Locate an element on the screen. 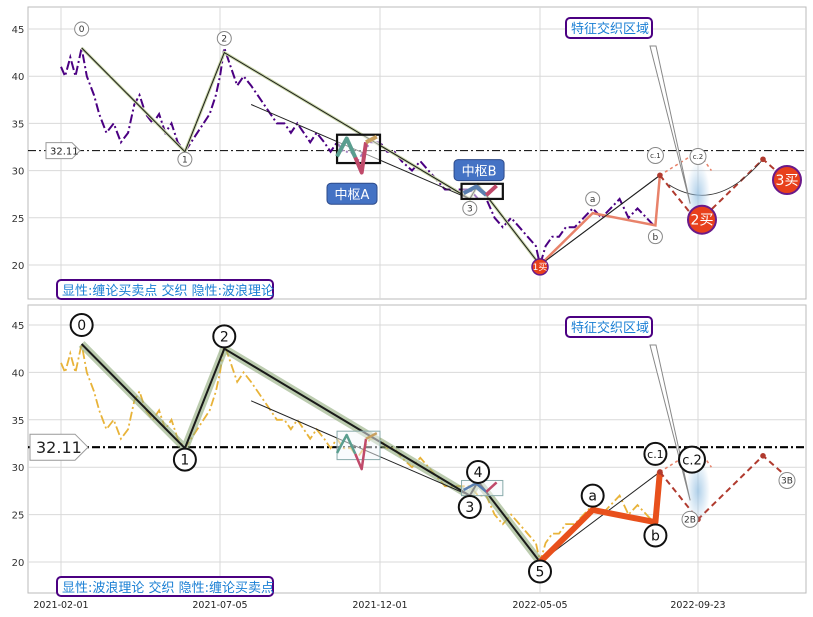 This screenshot has height=617, width=813. annotation-label: 2B is located at coordinates (690, 521).